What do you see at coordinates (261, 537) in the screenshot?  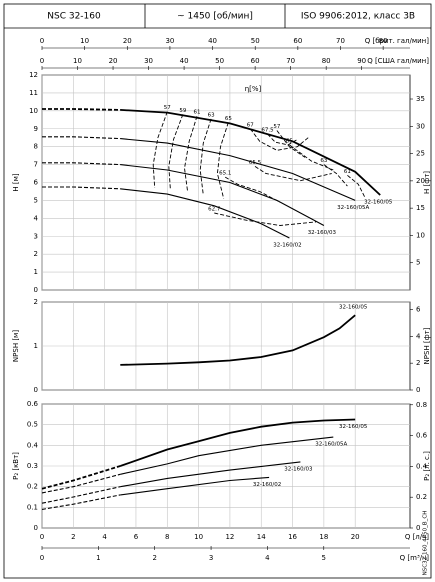 I see `x-tick-label: 14` at bounding box center [261, 537].